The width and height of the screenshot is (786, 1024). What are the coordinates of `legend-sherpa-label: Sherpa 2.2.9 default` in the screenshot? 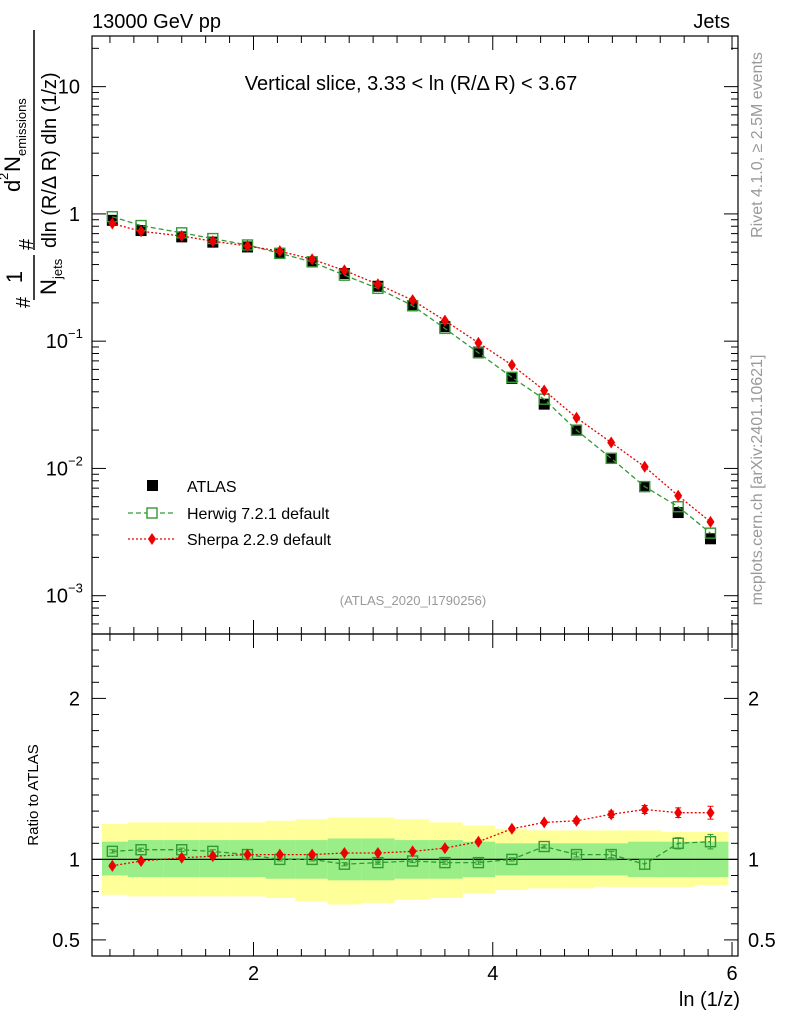 It's located at (259, 540).